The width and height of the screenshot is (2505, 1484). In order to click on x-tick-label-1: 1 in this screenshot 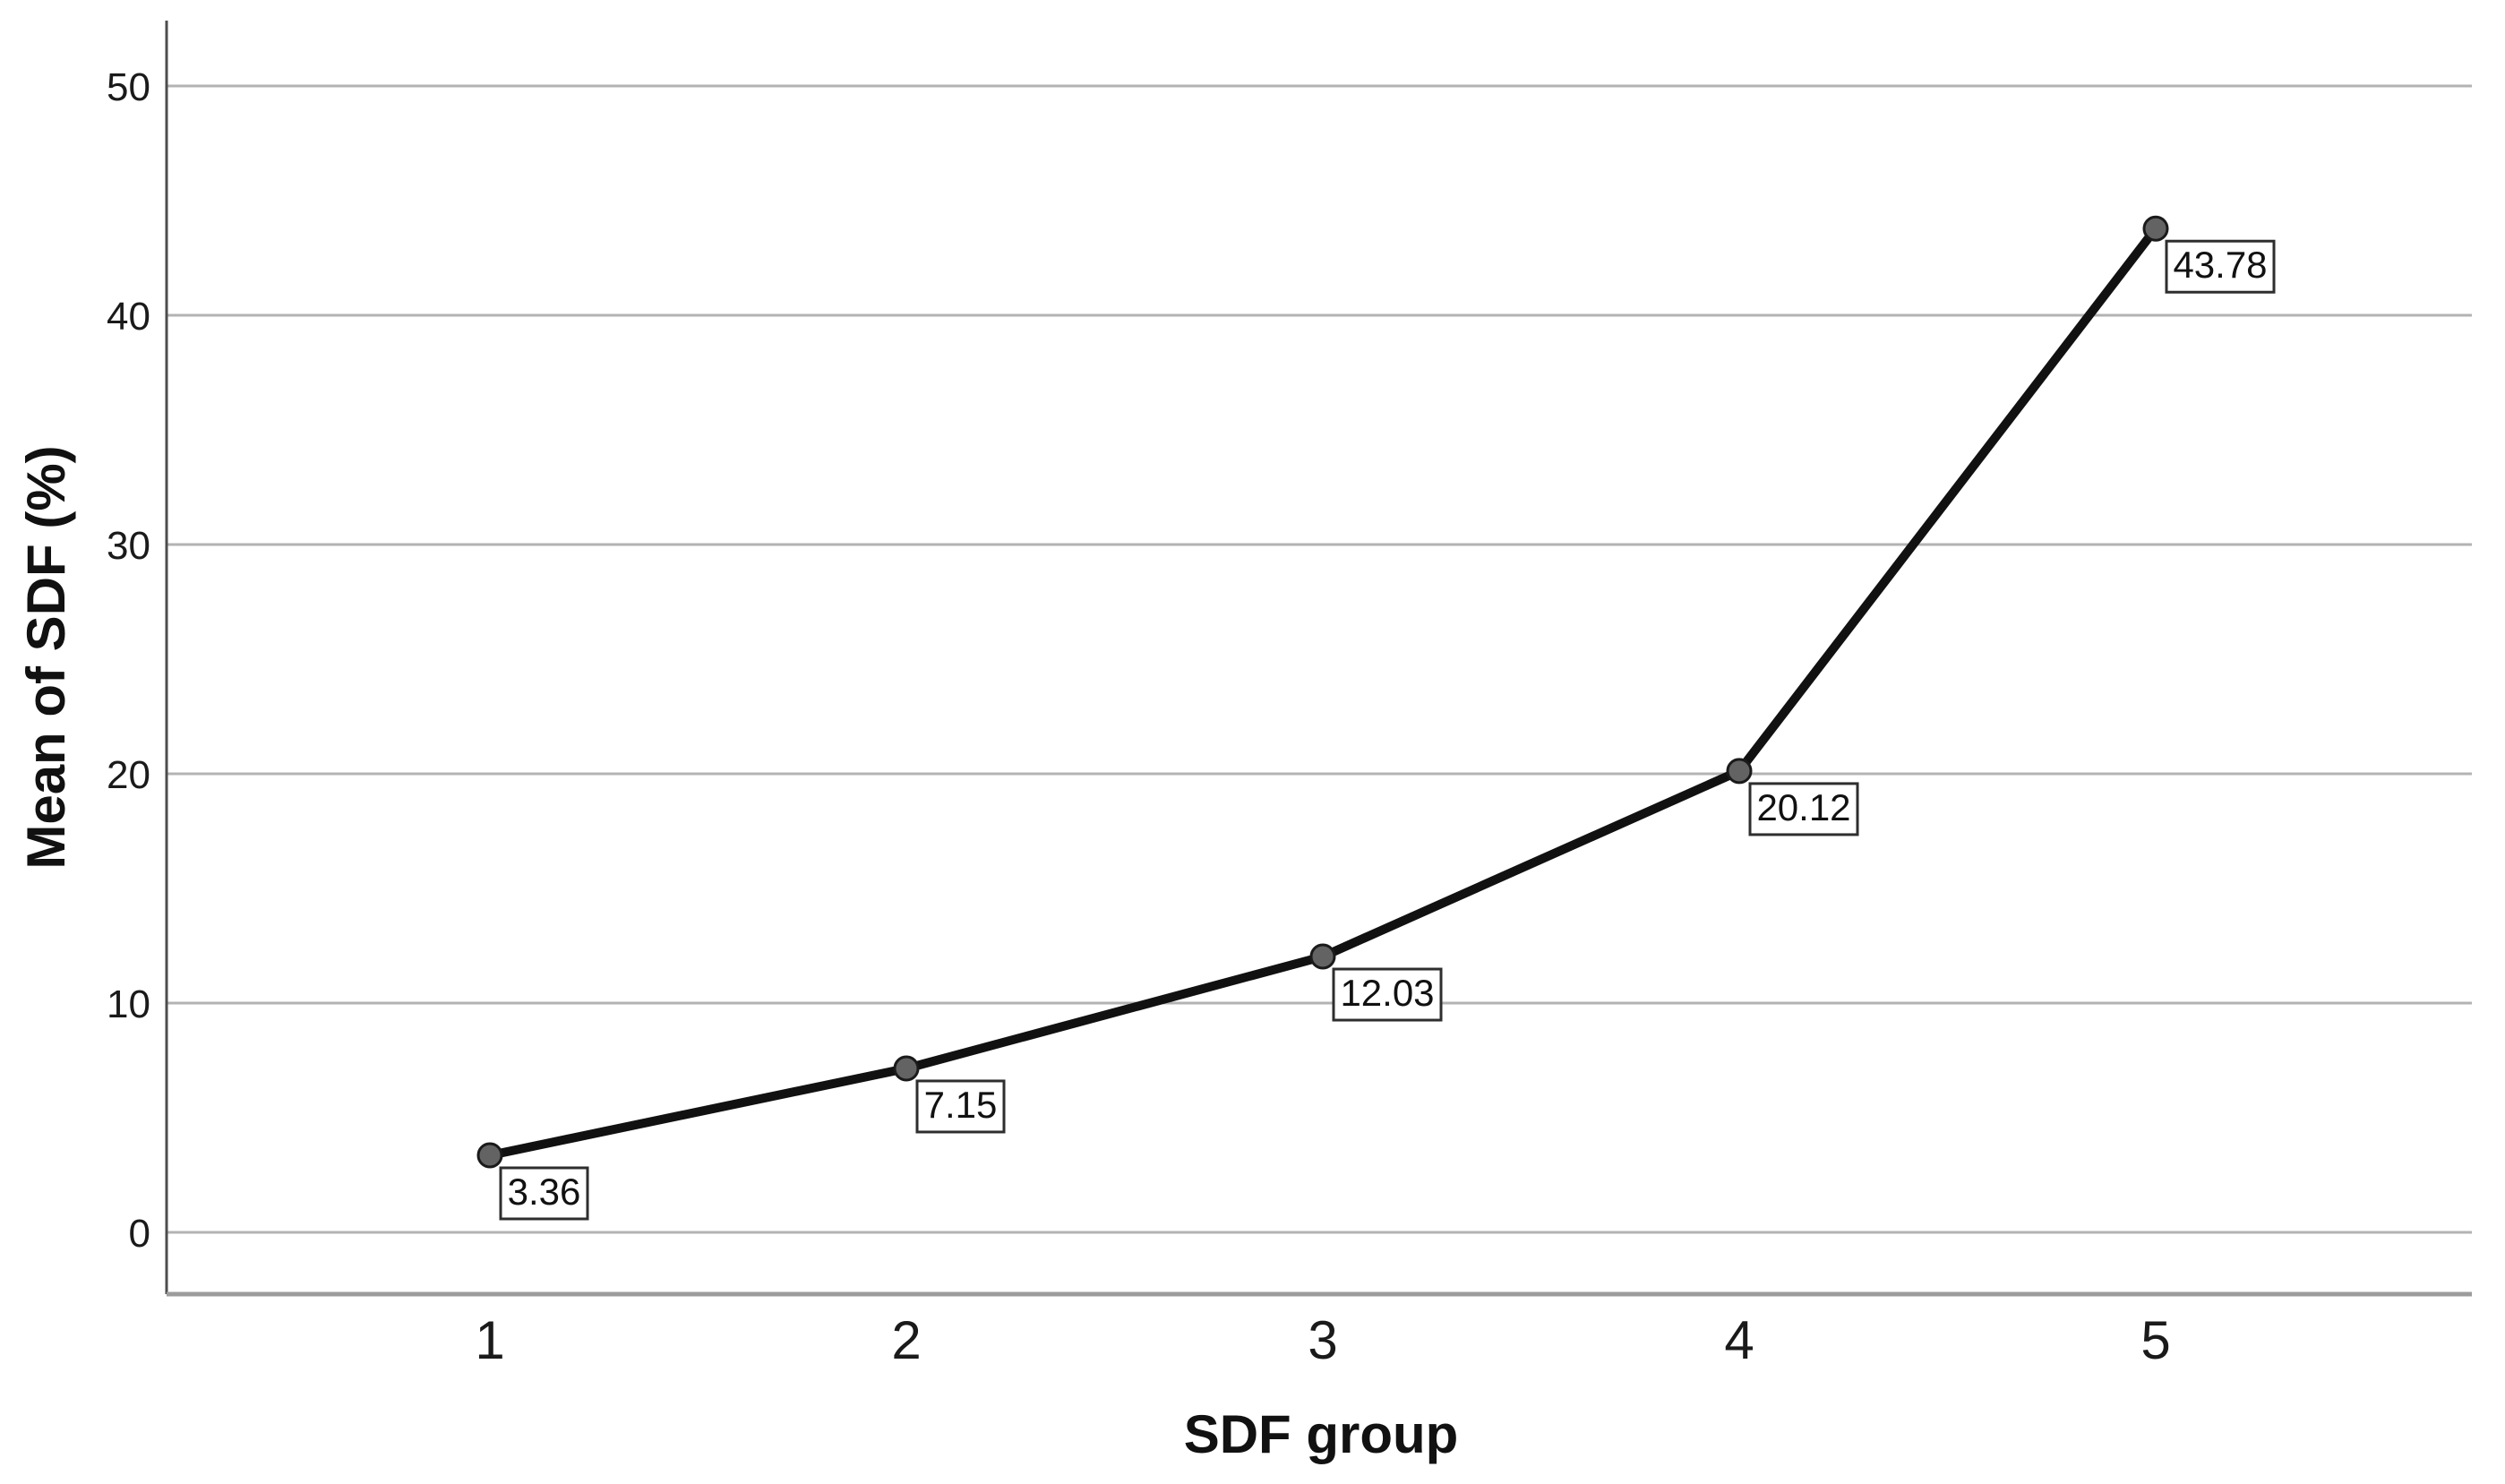, I will do `click(489, 1340)`.